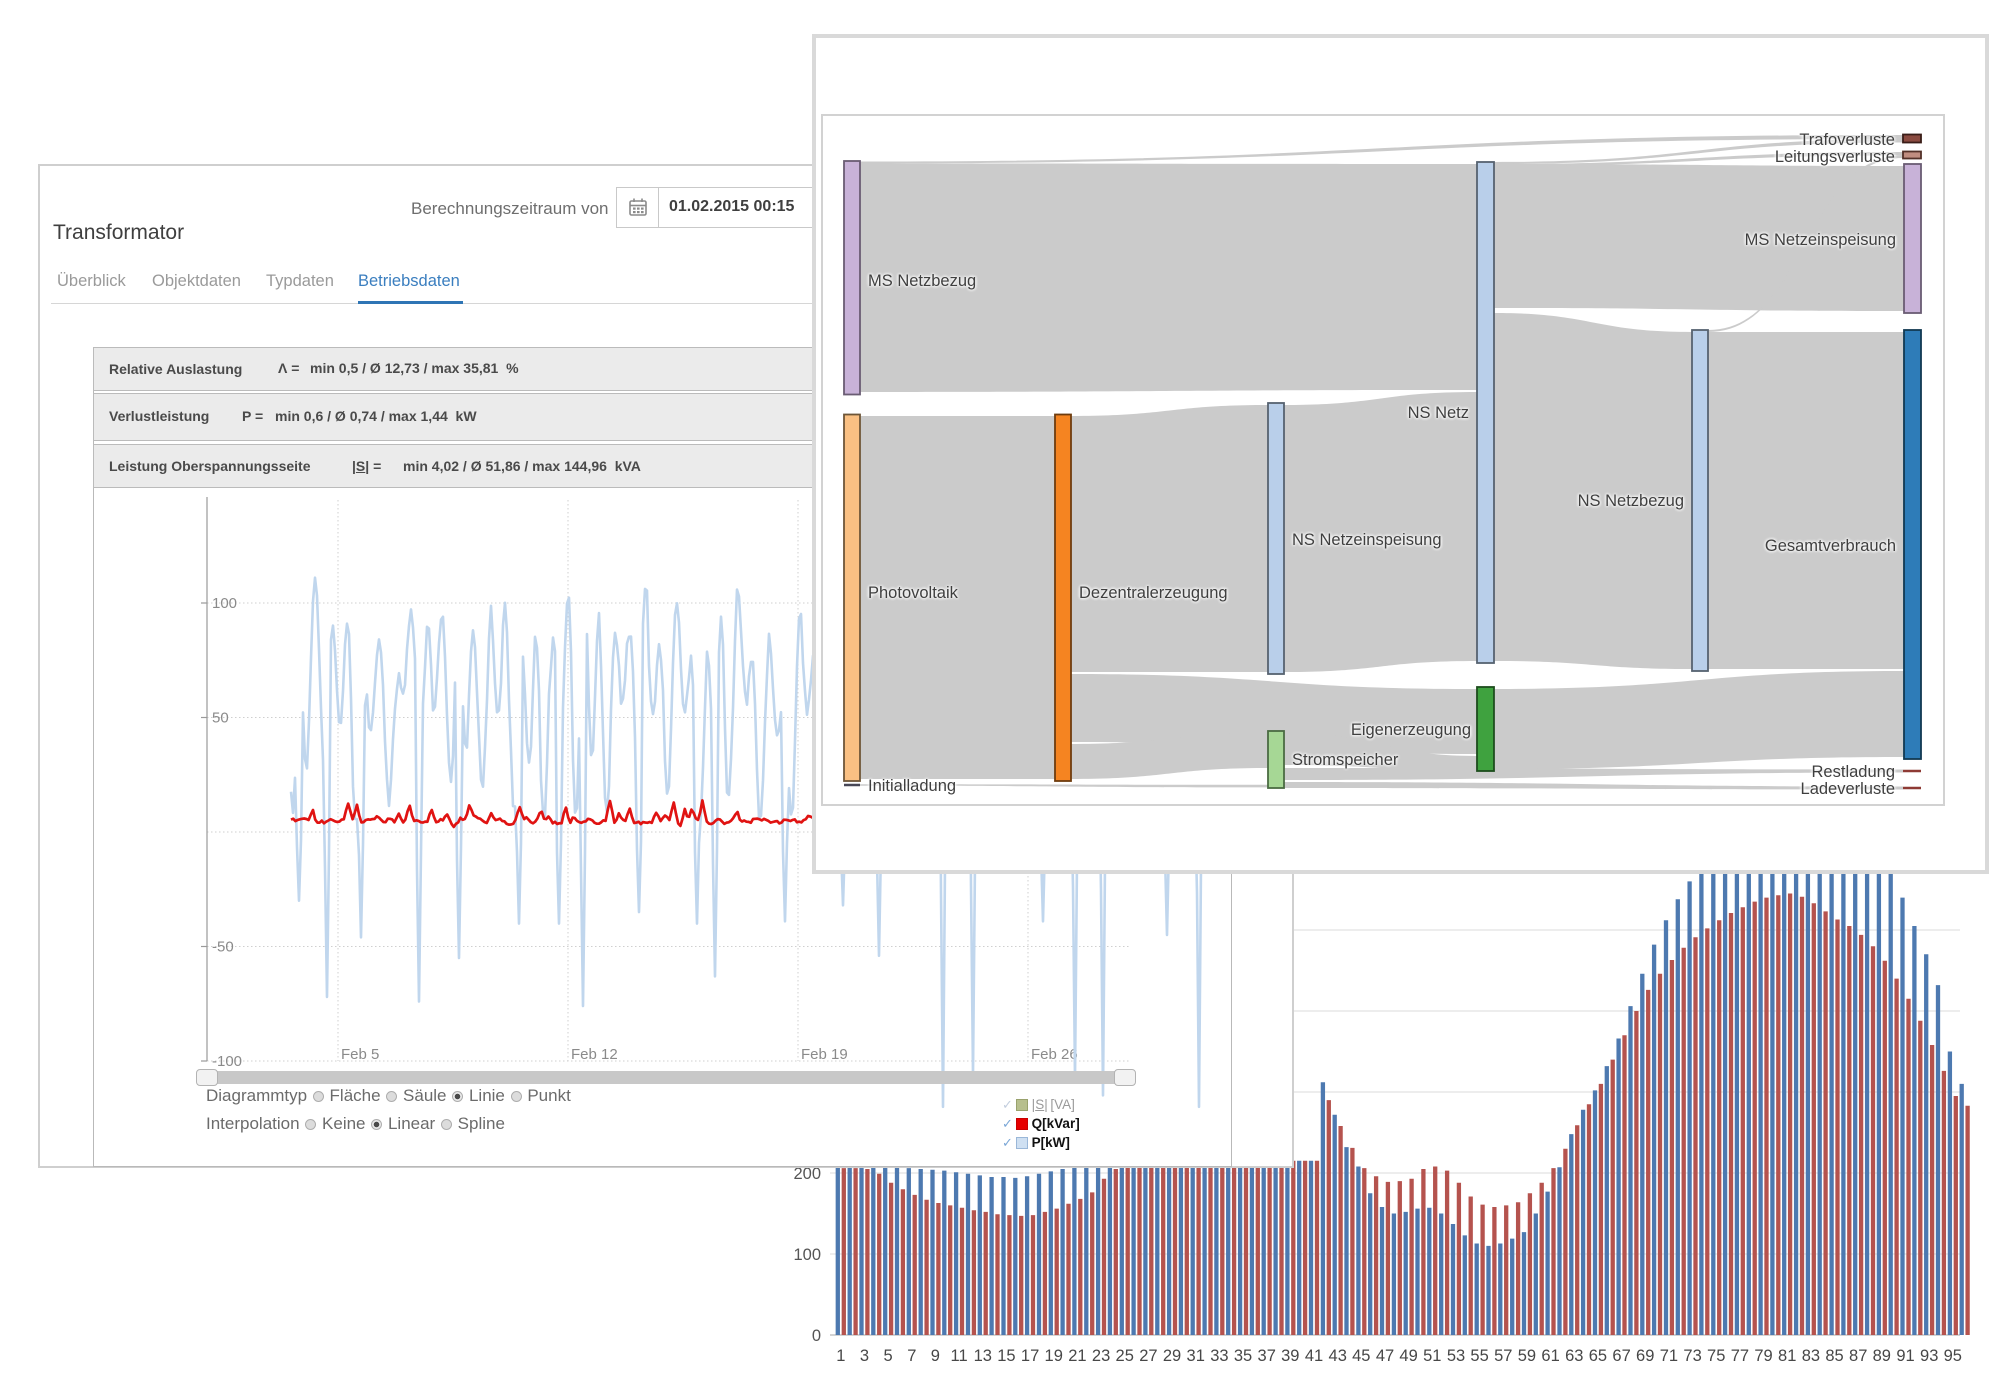 The height and width of the screenshot is (1399, 2011). Describe the element at coordinates (220, 718) in the screenshot. I see `svg-text: 50` at that location.